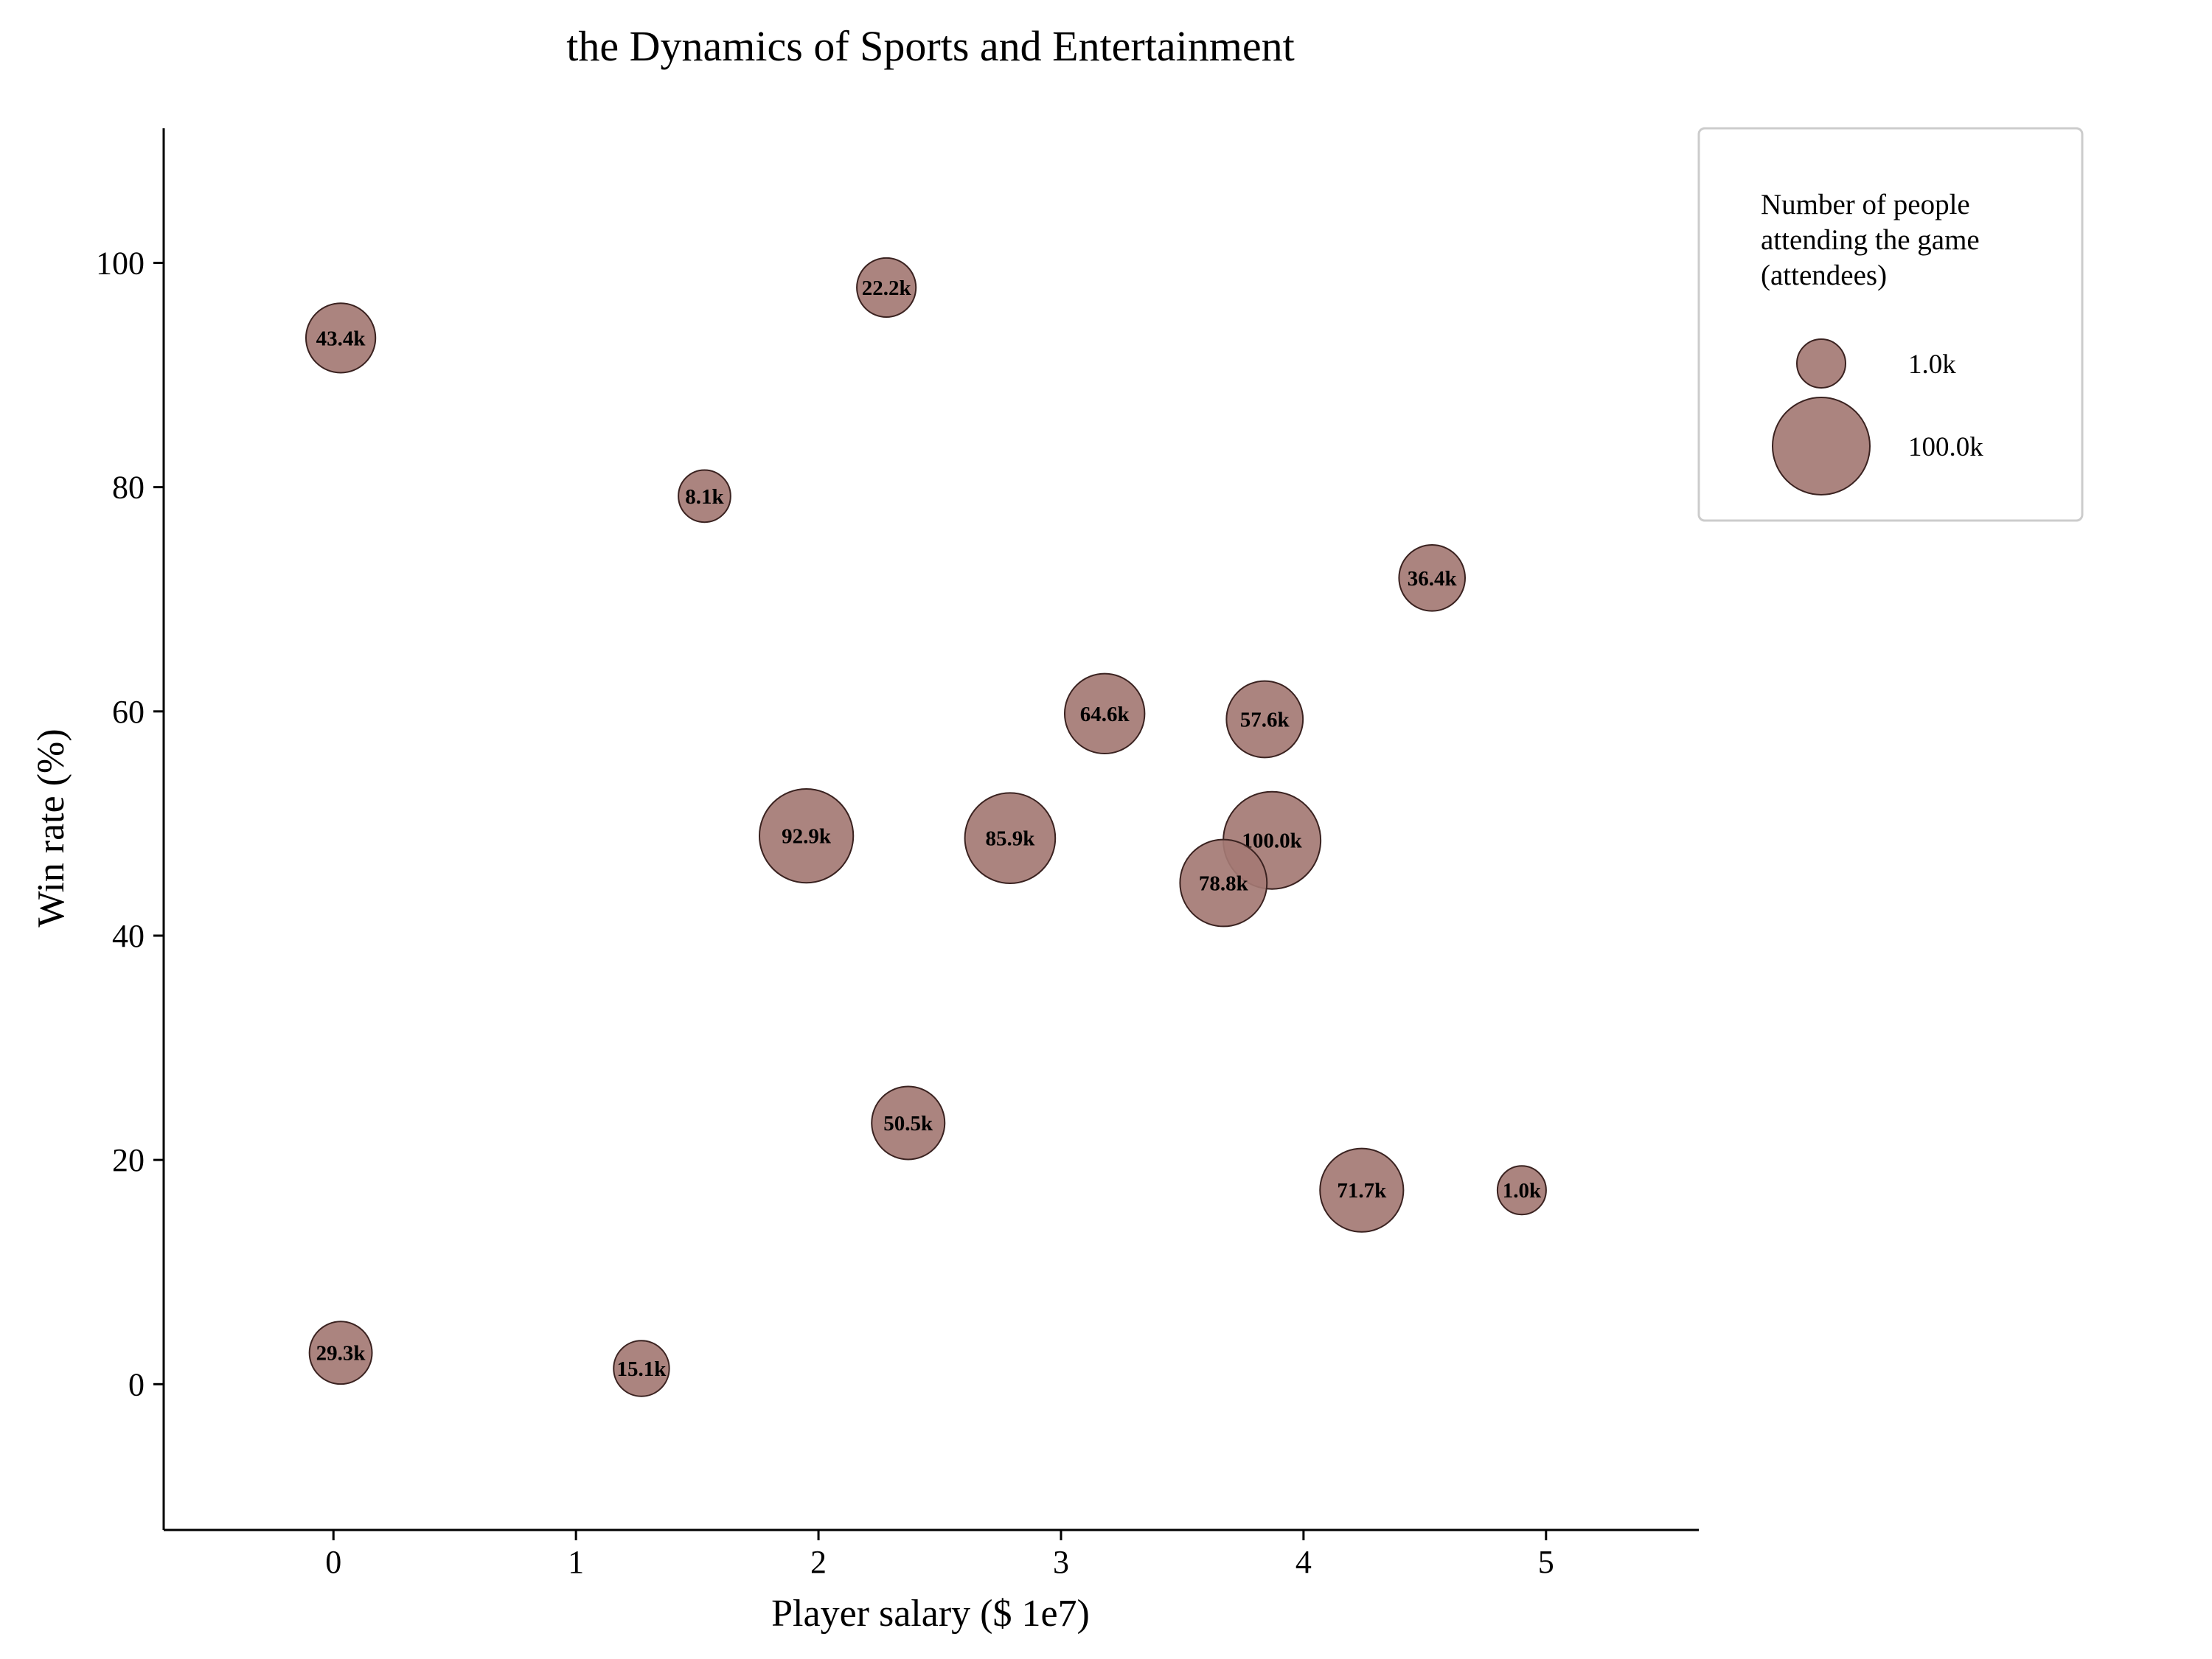 Image resolution: width=2212 pixels, height=1659 pixels. What do you see at coordinates (1865, 204) in the screenshot?
I see `legend-title-line-1: Number of people` at bounding box center [1865, 204].